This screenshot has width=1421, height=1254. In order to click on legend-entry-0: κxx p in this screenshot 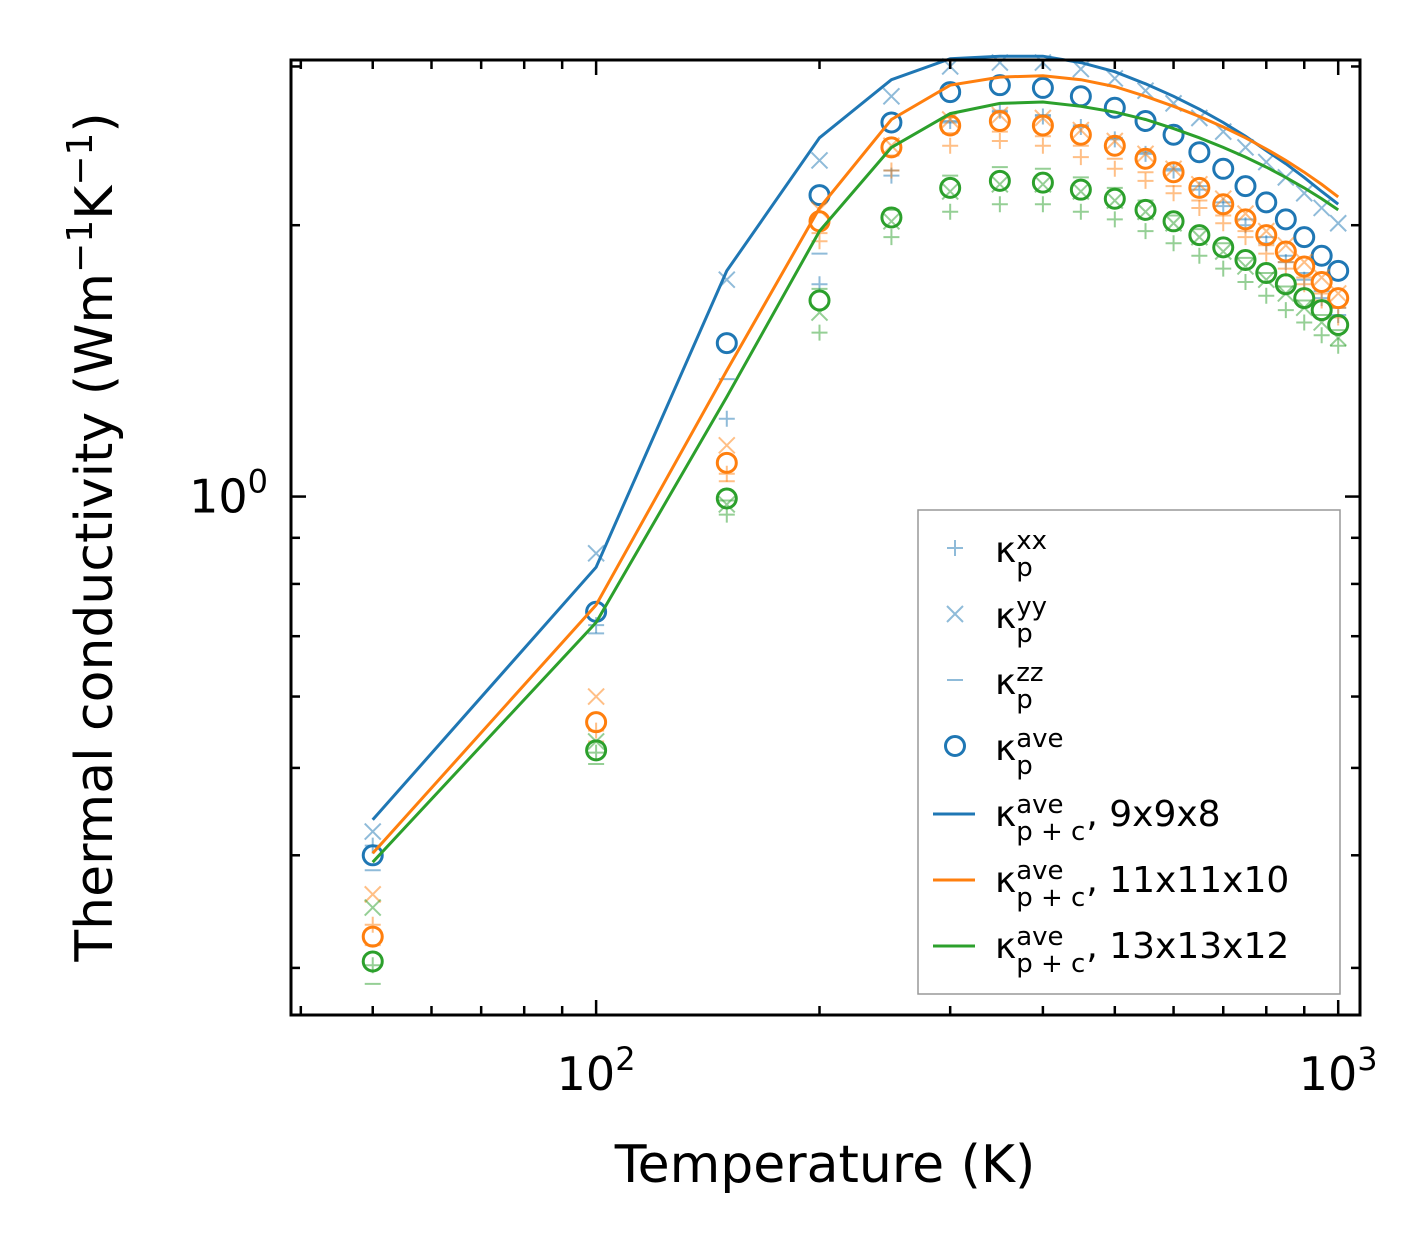, I will do `click(997, 554)`.